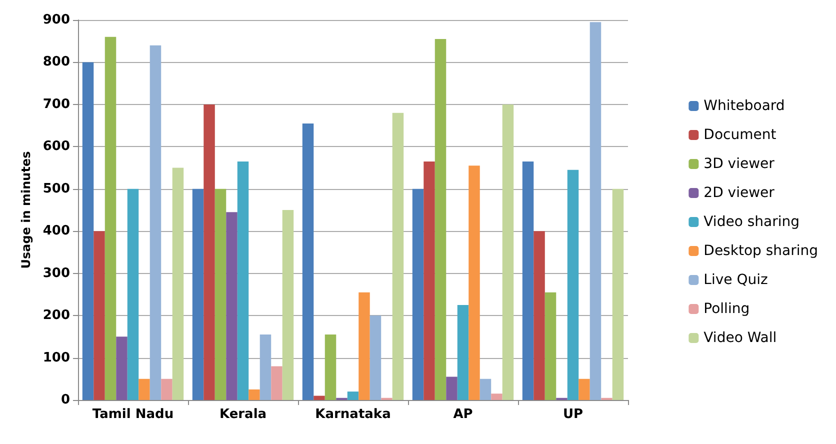 The image size is (836, 444). Describe the element at coordinates (56, 231) in the screenshot. I see `y-tick-label: 400` at that location.